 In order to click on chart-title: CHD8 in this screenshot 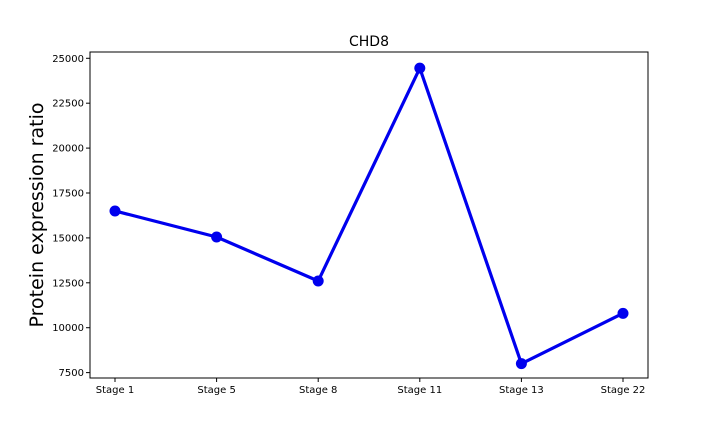, I will do `click(369, 42)`.